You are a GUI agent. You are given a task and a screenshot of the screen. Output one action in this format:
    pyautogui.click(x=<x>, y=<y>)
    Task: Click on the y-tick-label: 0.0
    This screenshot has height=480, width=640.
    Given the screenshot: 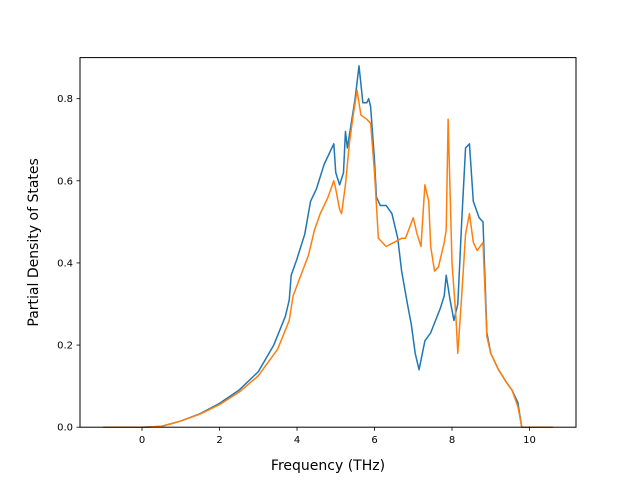 What is the action you would take?
    pyautogui.click(x=65, y=428)
    